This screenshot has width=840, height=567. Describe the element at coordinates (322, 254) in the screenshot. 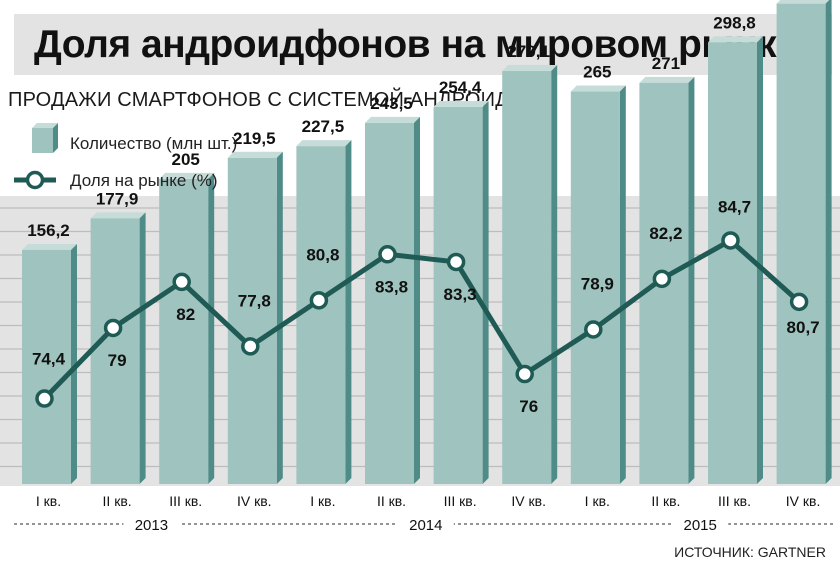

I see `share-value-label: 80,8` at that location.